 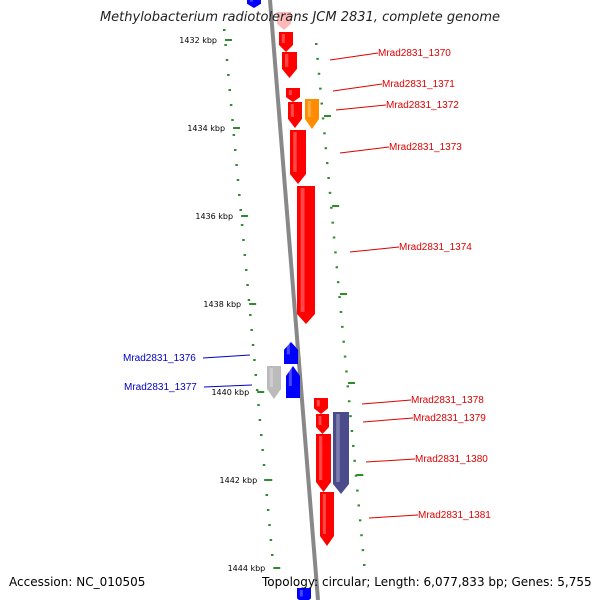 I want to click on ruler-label: 1438 kbp, so click(x=222, y=304).